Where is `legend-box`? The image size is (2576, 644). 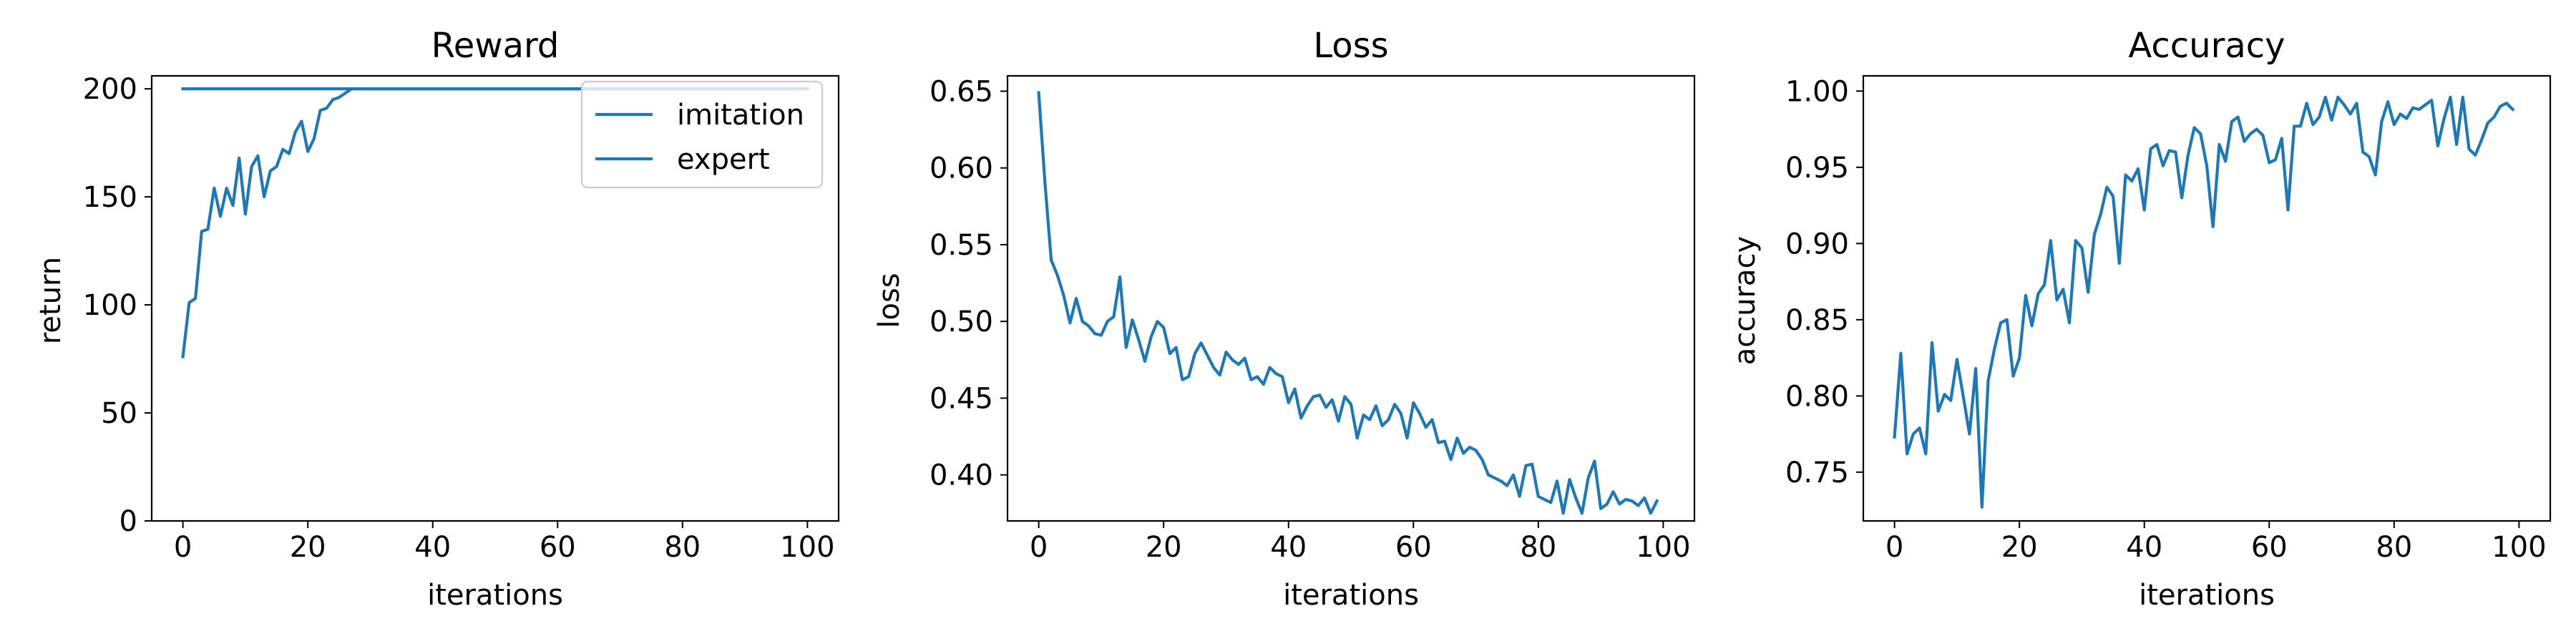 legend-box is located at coordinates (702, 134).